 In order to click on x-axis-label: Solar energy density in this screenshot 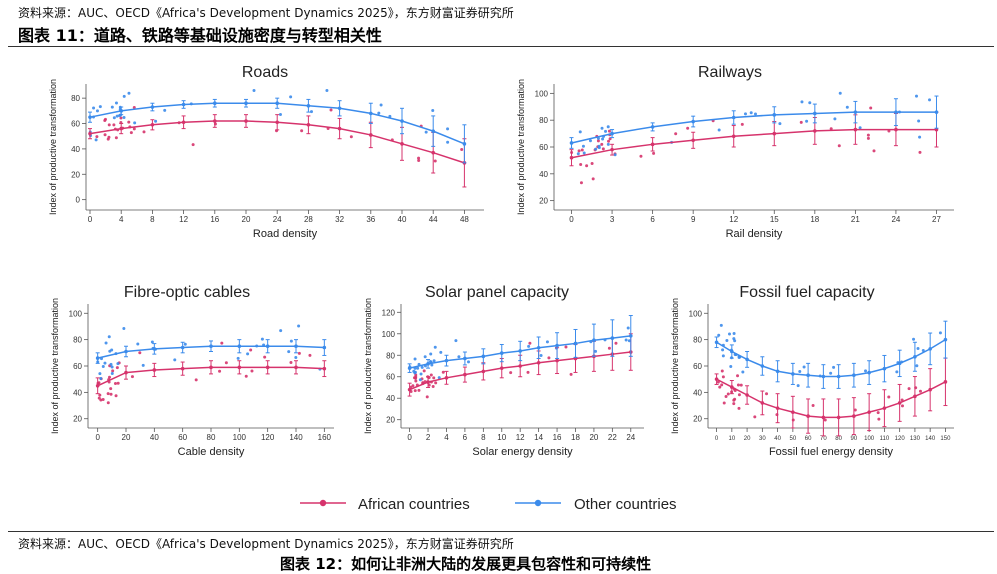, I will do `click(522, 452)`.